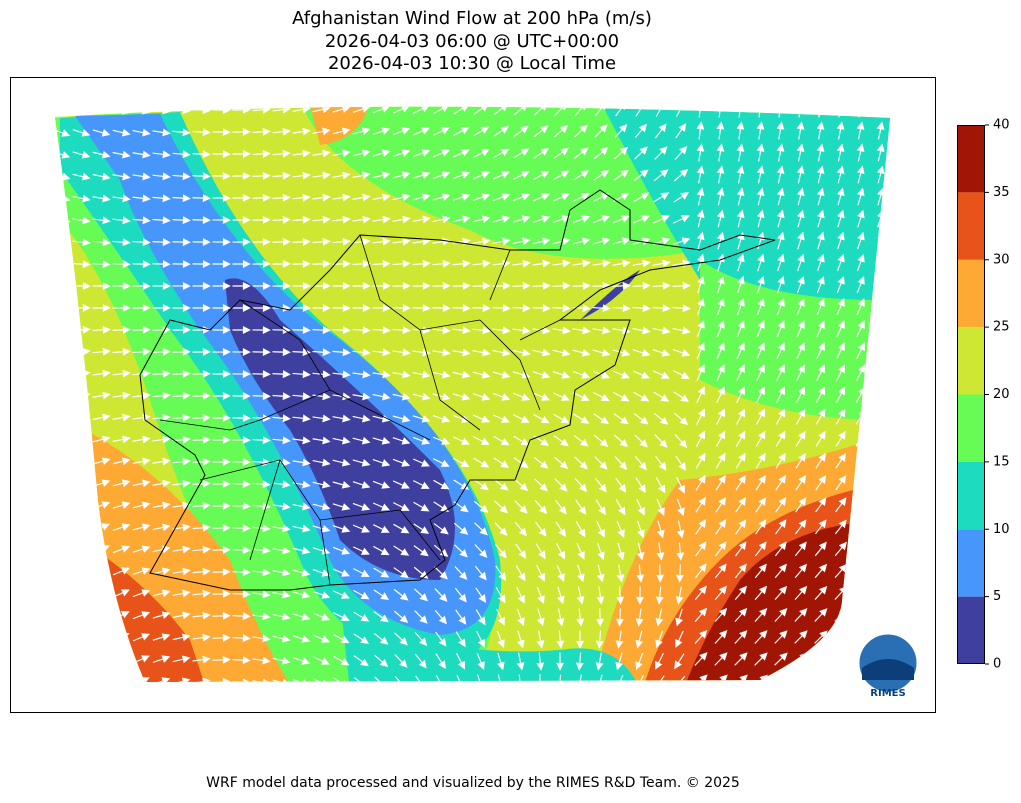 Image resolution: width=1021 pixels, height=803 pixels. What do you see at coordinates (1001, 327) in the screenshot?
I see `colorbar-tick-label: 25` at bounding box center [1001, 327].